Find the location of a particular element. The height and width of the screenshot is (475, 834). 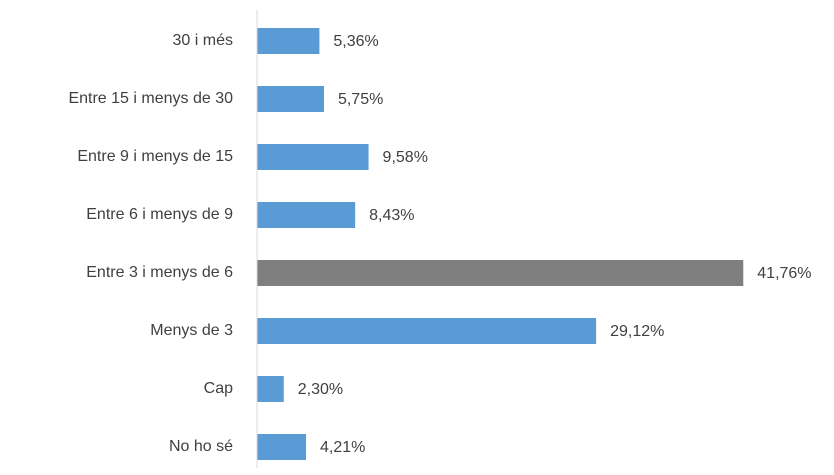

category-label: Entre 3 i menys de 6 is located at coordinates (159, 272).